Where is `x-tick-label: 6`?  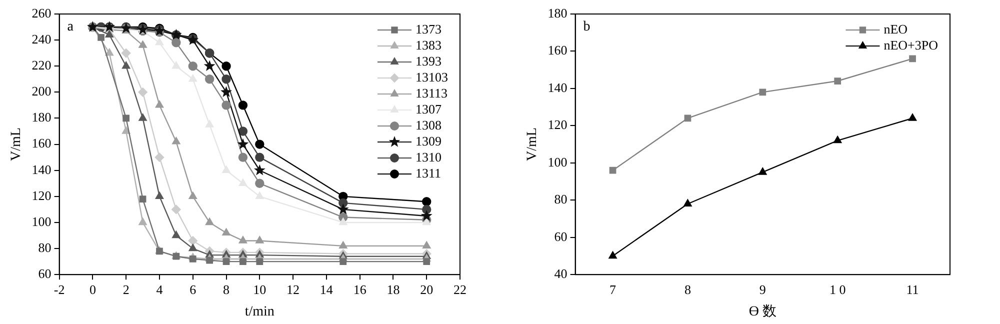
x-tick-label: 6 is located at coordinates (193, 289).